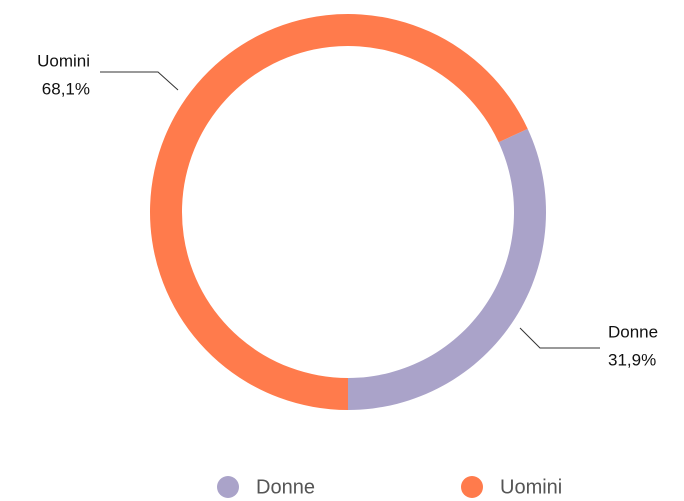 This screenshot has height=501, width=684. I want to click on slice-value-label: 68,1%, so click(66, 88).